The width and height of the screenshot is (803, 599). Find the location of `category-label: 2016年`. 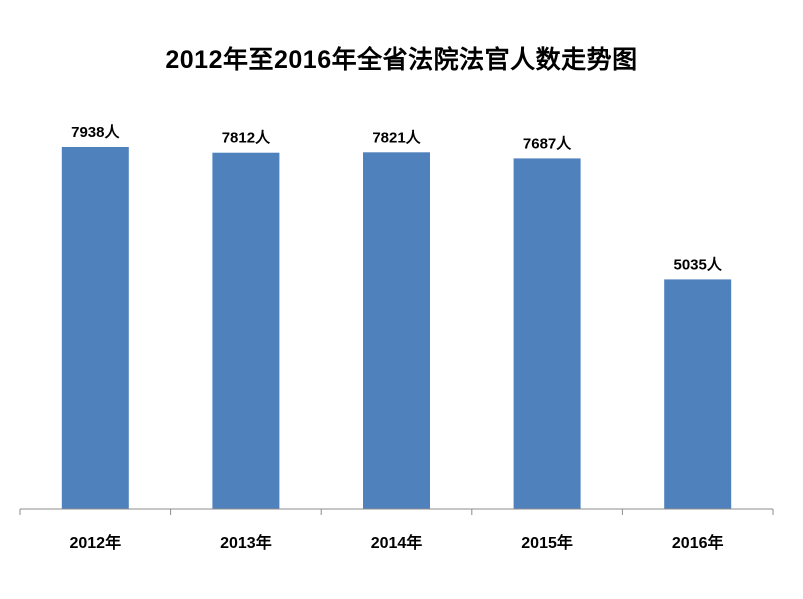

category-label: 2016年 is located at coordinates (698, 542).